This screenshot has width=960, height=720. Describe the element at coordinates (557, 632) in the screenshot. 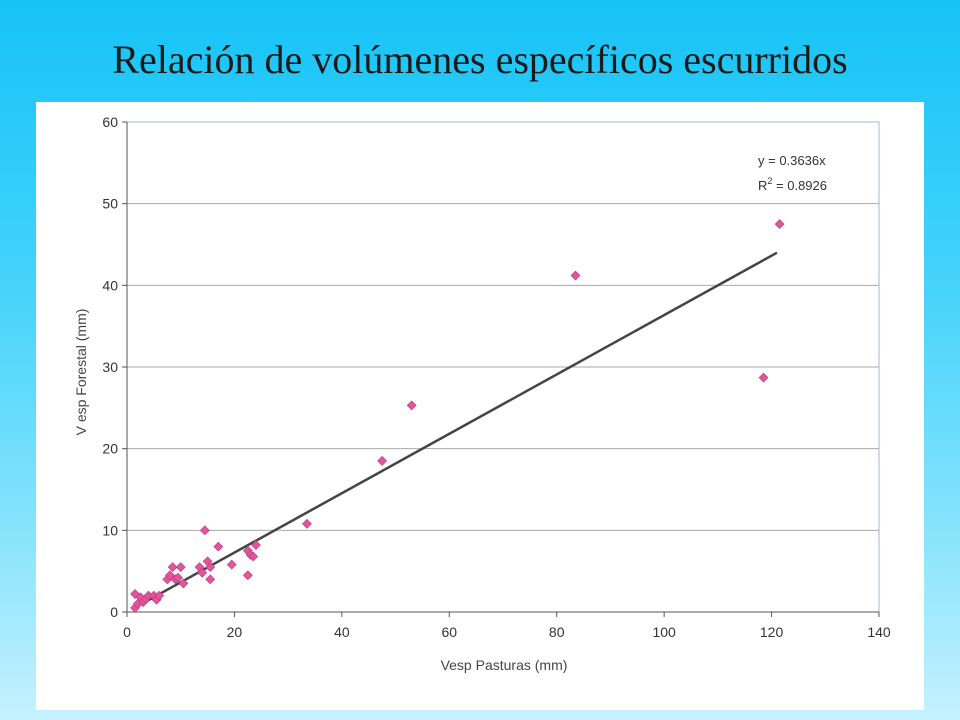

I see `x-tick-label-80: 80` at that location.